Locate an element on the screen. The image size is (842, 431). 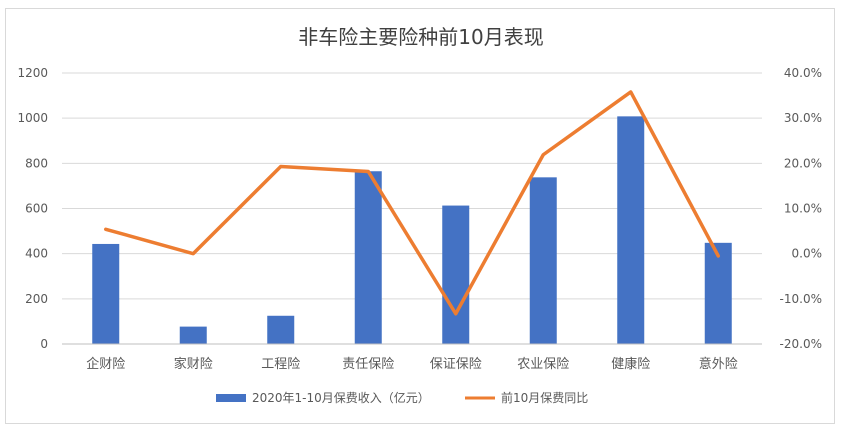
y-left-tick-label: 400 is located at coordinates (36, 254).